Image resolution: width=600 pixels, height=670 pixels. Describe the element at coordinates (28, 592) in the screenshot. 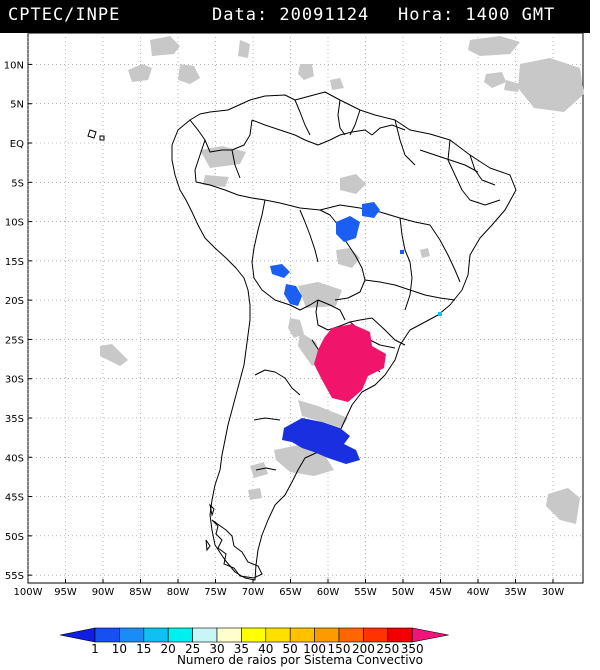

I see `lon-tick-label: 100W` at that location.